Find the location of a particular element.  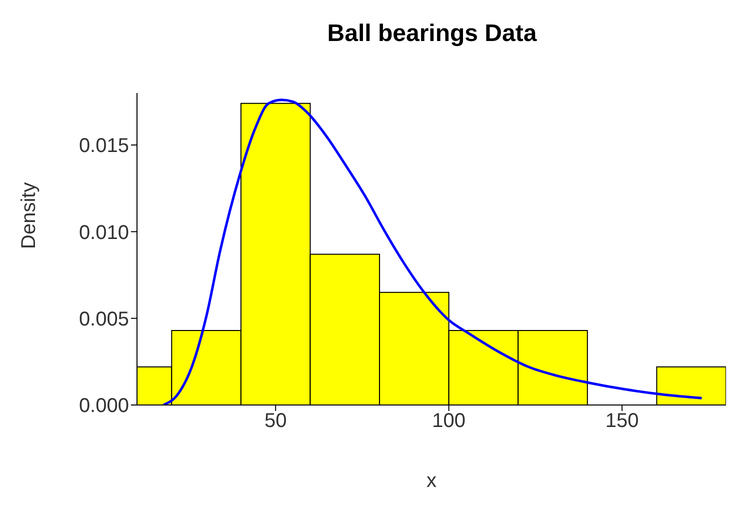

chart-title: Ball bearings Data is located at coordinates (432, 34).